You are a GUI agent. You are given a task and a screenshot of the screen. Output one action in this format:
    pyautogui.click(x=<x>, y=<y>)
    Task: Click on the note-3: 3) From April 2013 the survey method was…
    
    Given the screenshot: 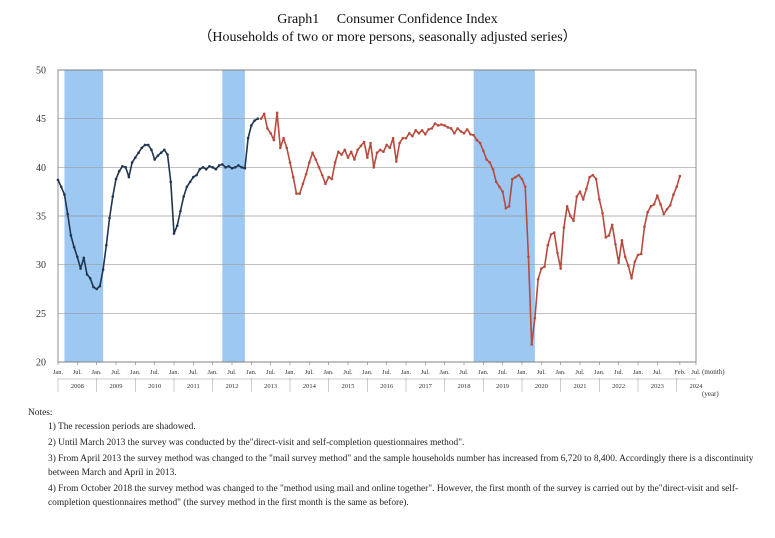 What is the action you would take?
    pyautogui.click(x=401, y=466)
    